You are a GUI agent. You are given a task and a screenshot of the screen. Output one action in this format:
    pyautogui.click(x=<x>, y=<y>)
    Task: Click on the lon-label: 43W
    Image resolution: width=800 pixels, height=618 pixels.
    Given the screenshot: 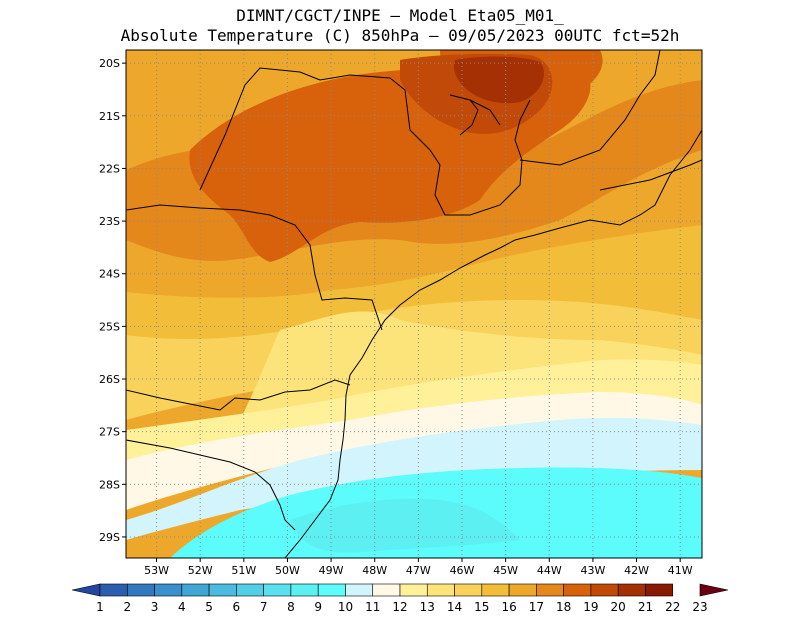 What is the action you would take?
    pyautogui.click(x=592, y=570)
    